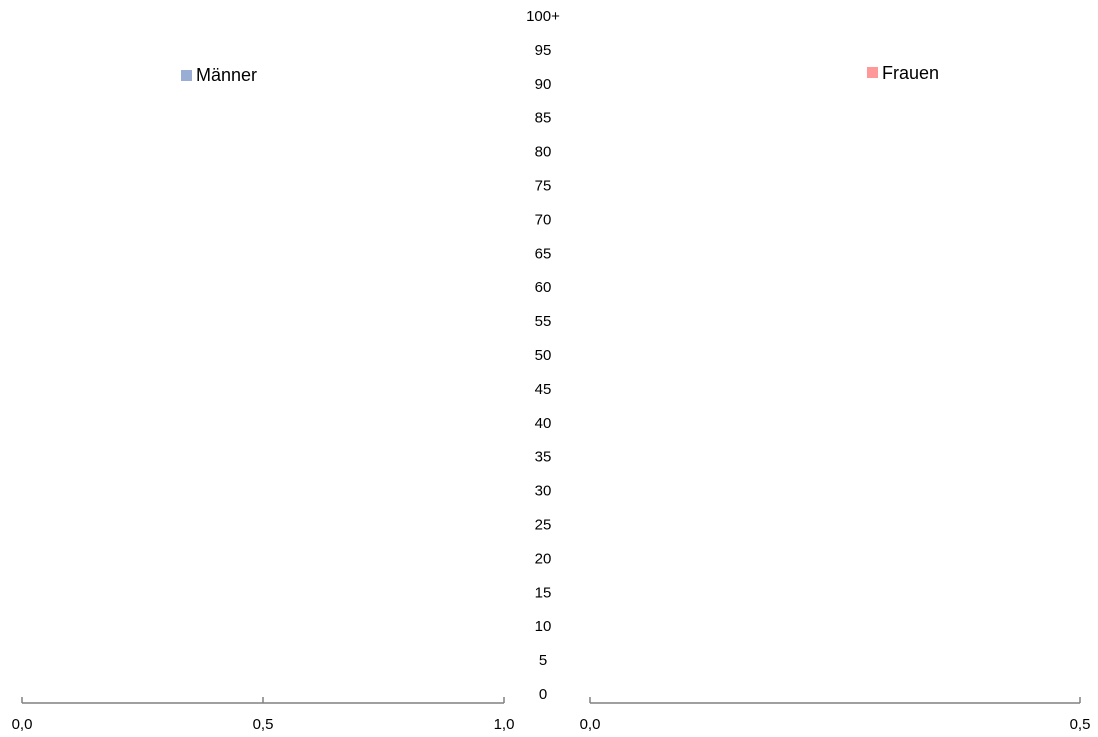  I want to click on x-tick-label: 1,0, so click(504, 724).